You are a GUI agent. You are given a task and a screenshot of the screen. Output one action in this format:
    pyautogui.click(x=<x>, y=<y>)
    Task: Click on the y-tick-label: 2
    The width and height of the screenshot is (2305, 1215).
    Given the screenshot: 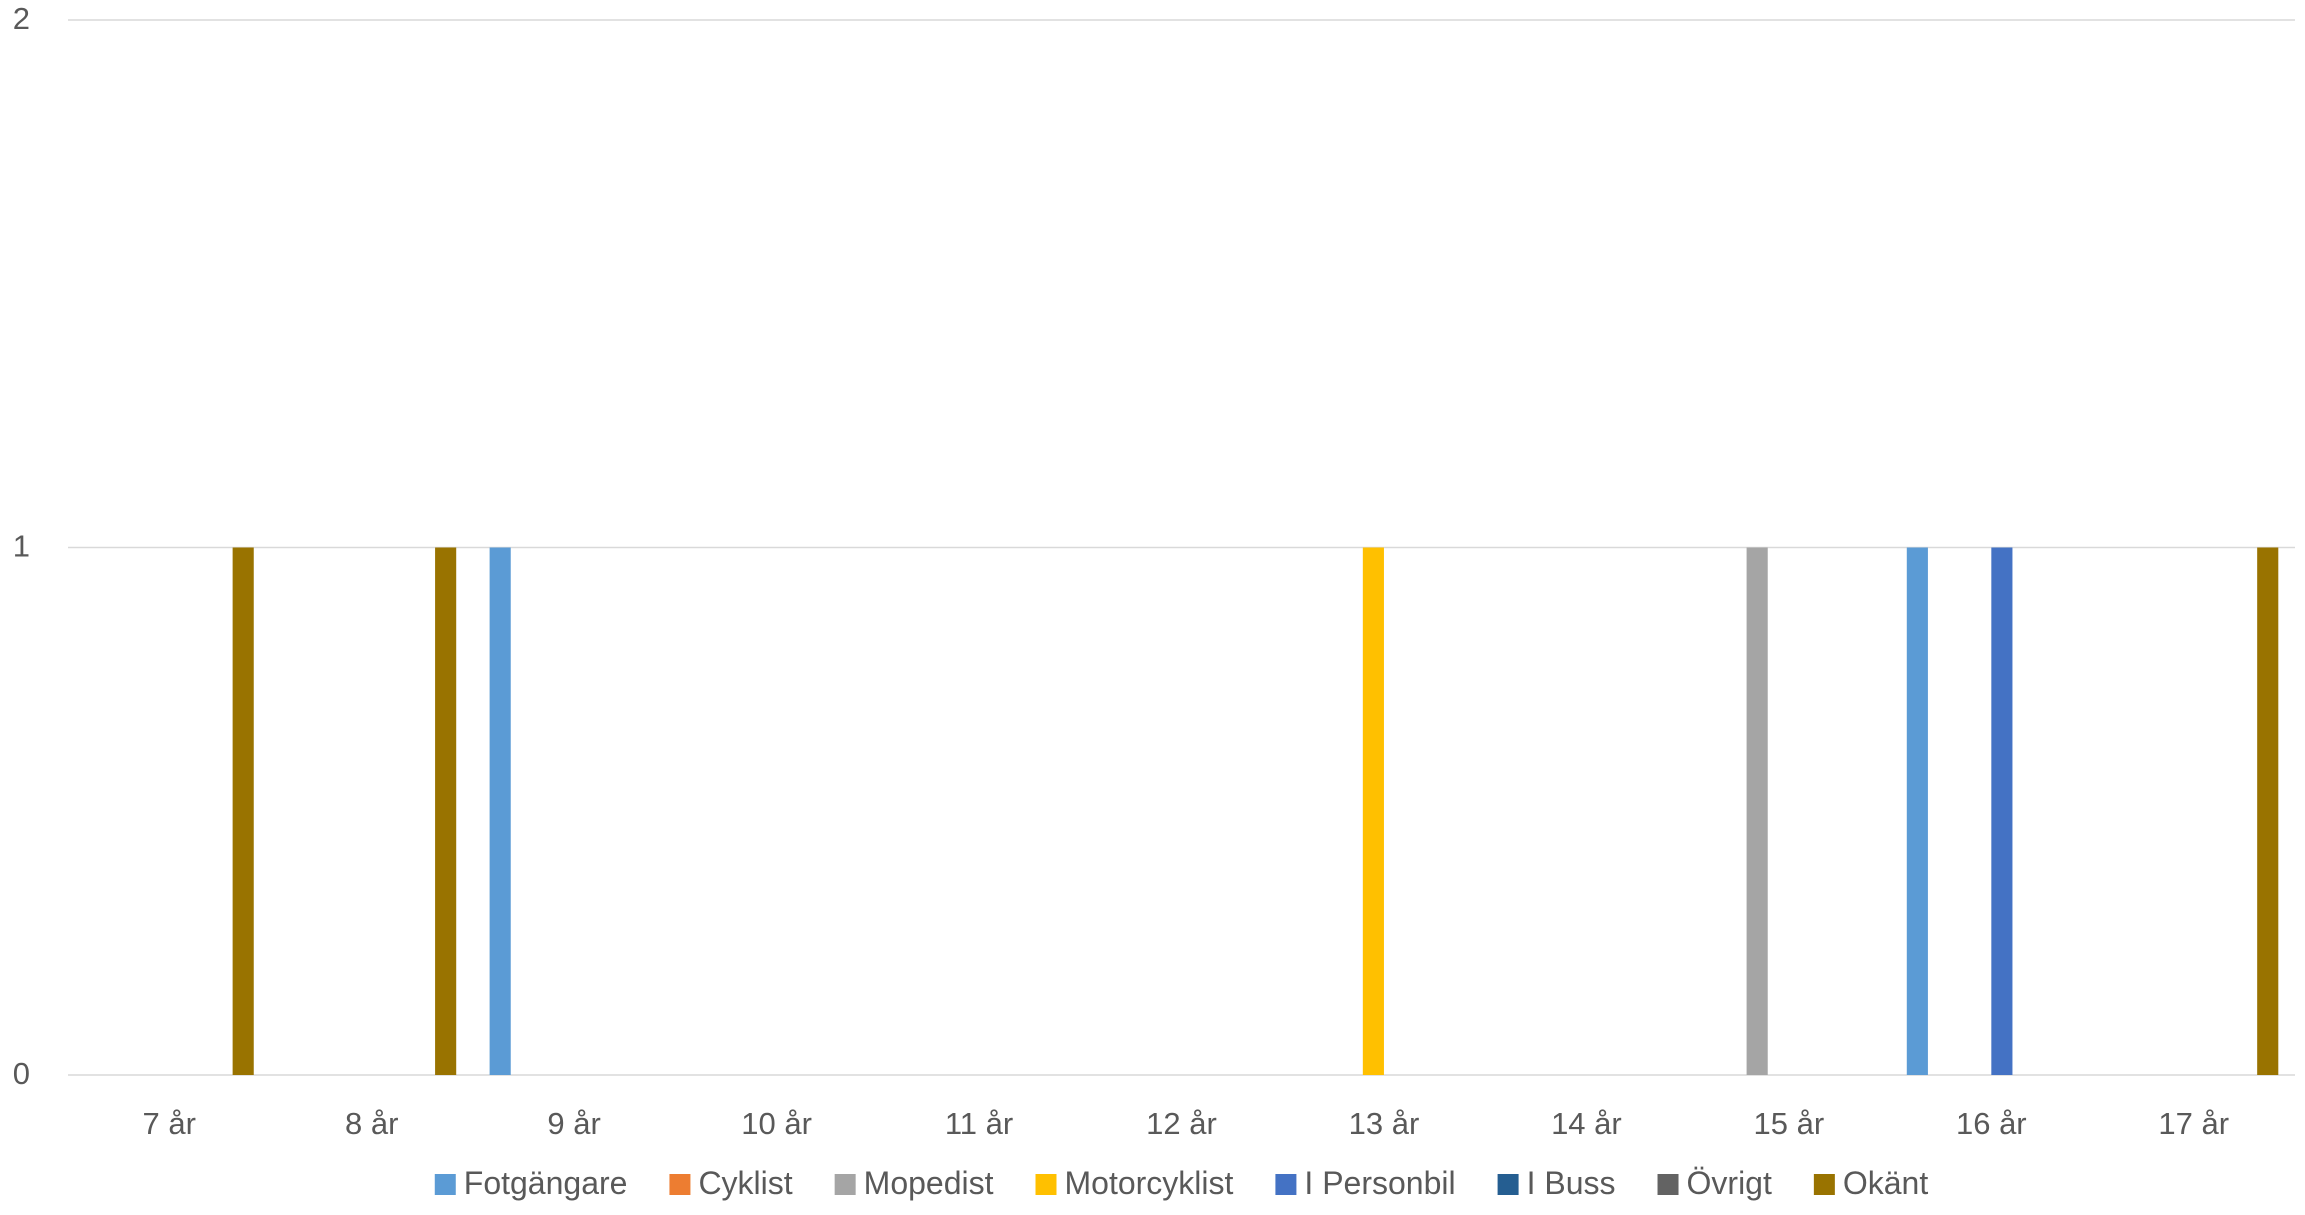 What is the action you would take?
    pyautogui.click(x=21, y=18)
    